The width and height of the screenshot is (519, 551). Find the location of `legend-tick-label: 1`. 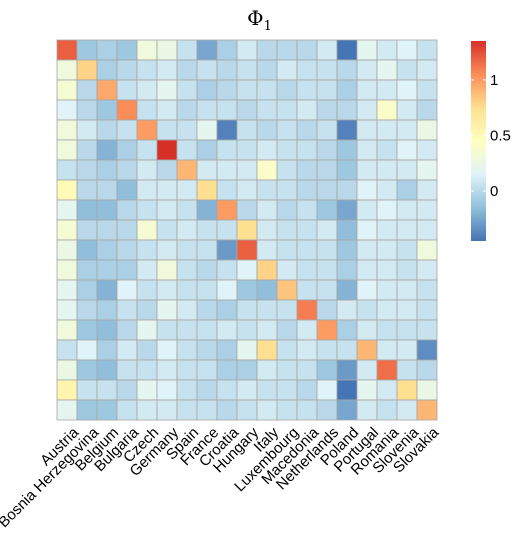

legend-tick-label: 1 is located at coordinates (494, 80).